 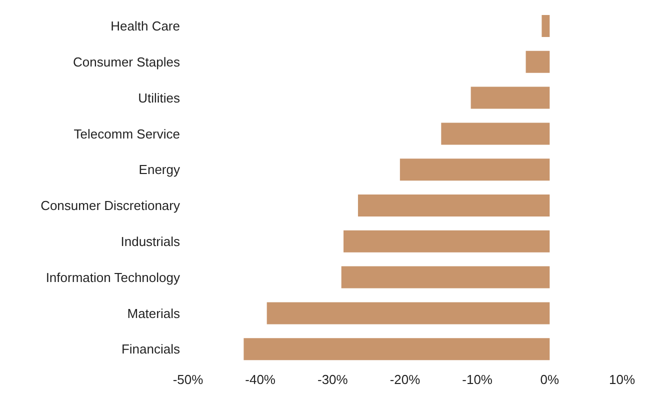 What do you see at coordinates (622, 380) in the screenshot?
I see `x-tick-label: 10%` at bounding box center [622, 380].